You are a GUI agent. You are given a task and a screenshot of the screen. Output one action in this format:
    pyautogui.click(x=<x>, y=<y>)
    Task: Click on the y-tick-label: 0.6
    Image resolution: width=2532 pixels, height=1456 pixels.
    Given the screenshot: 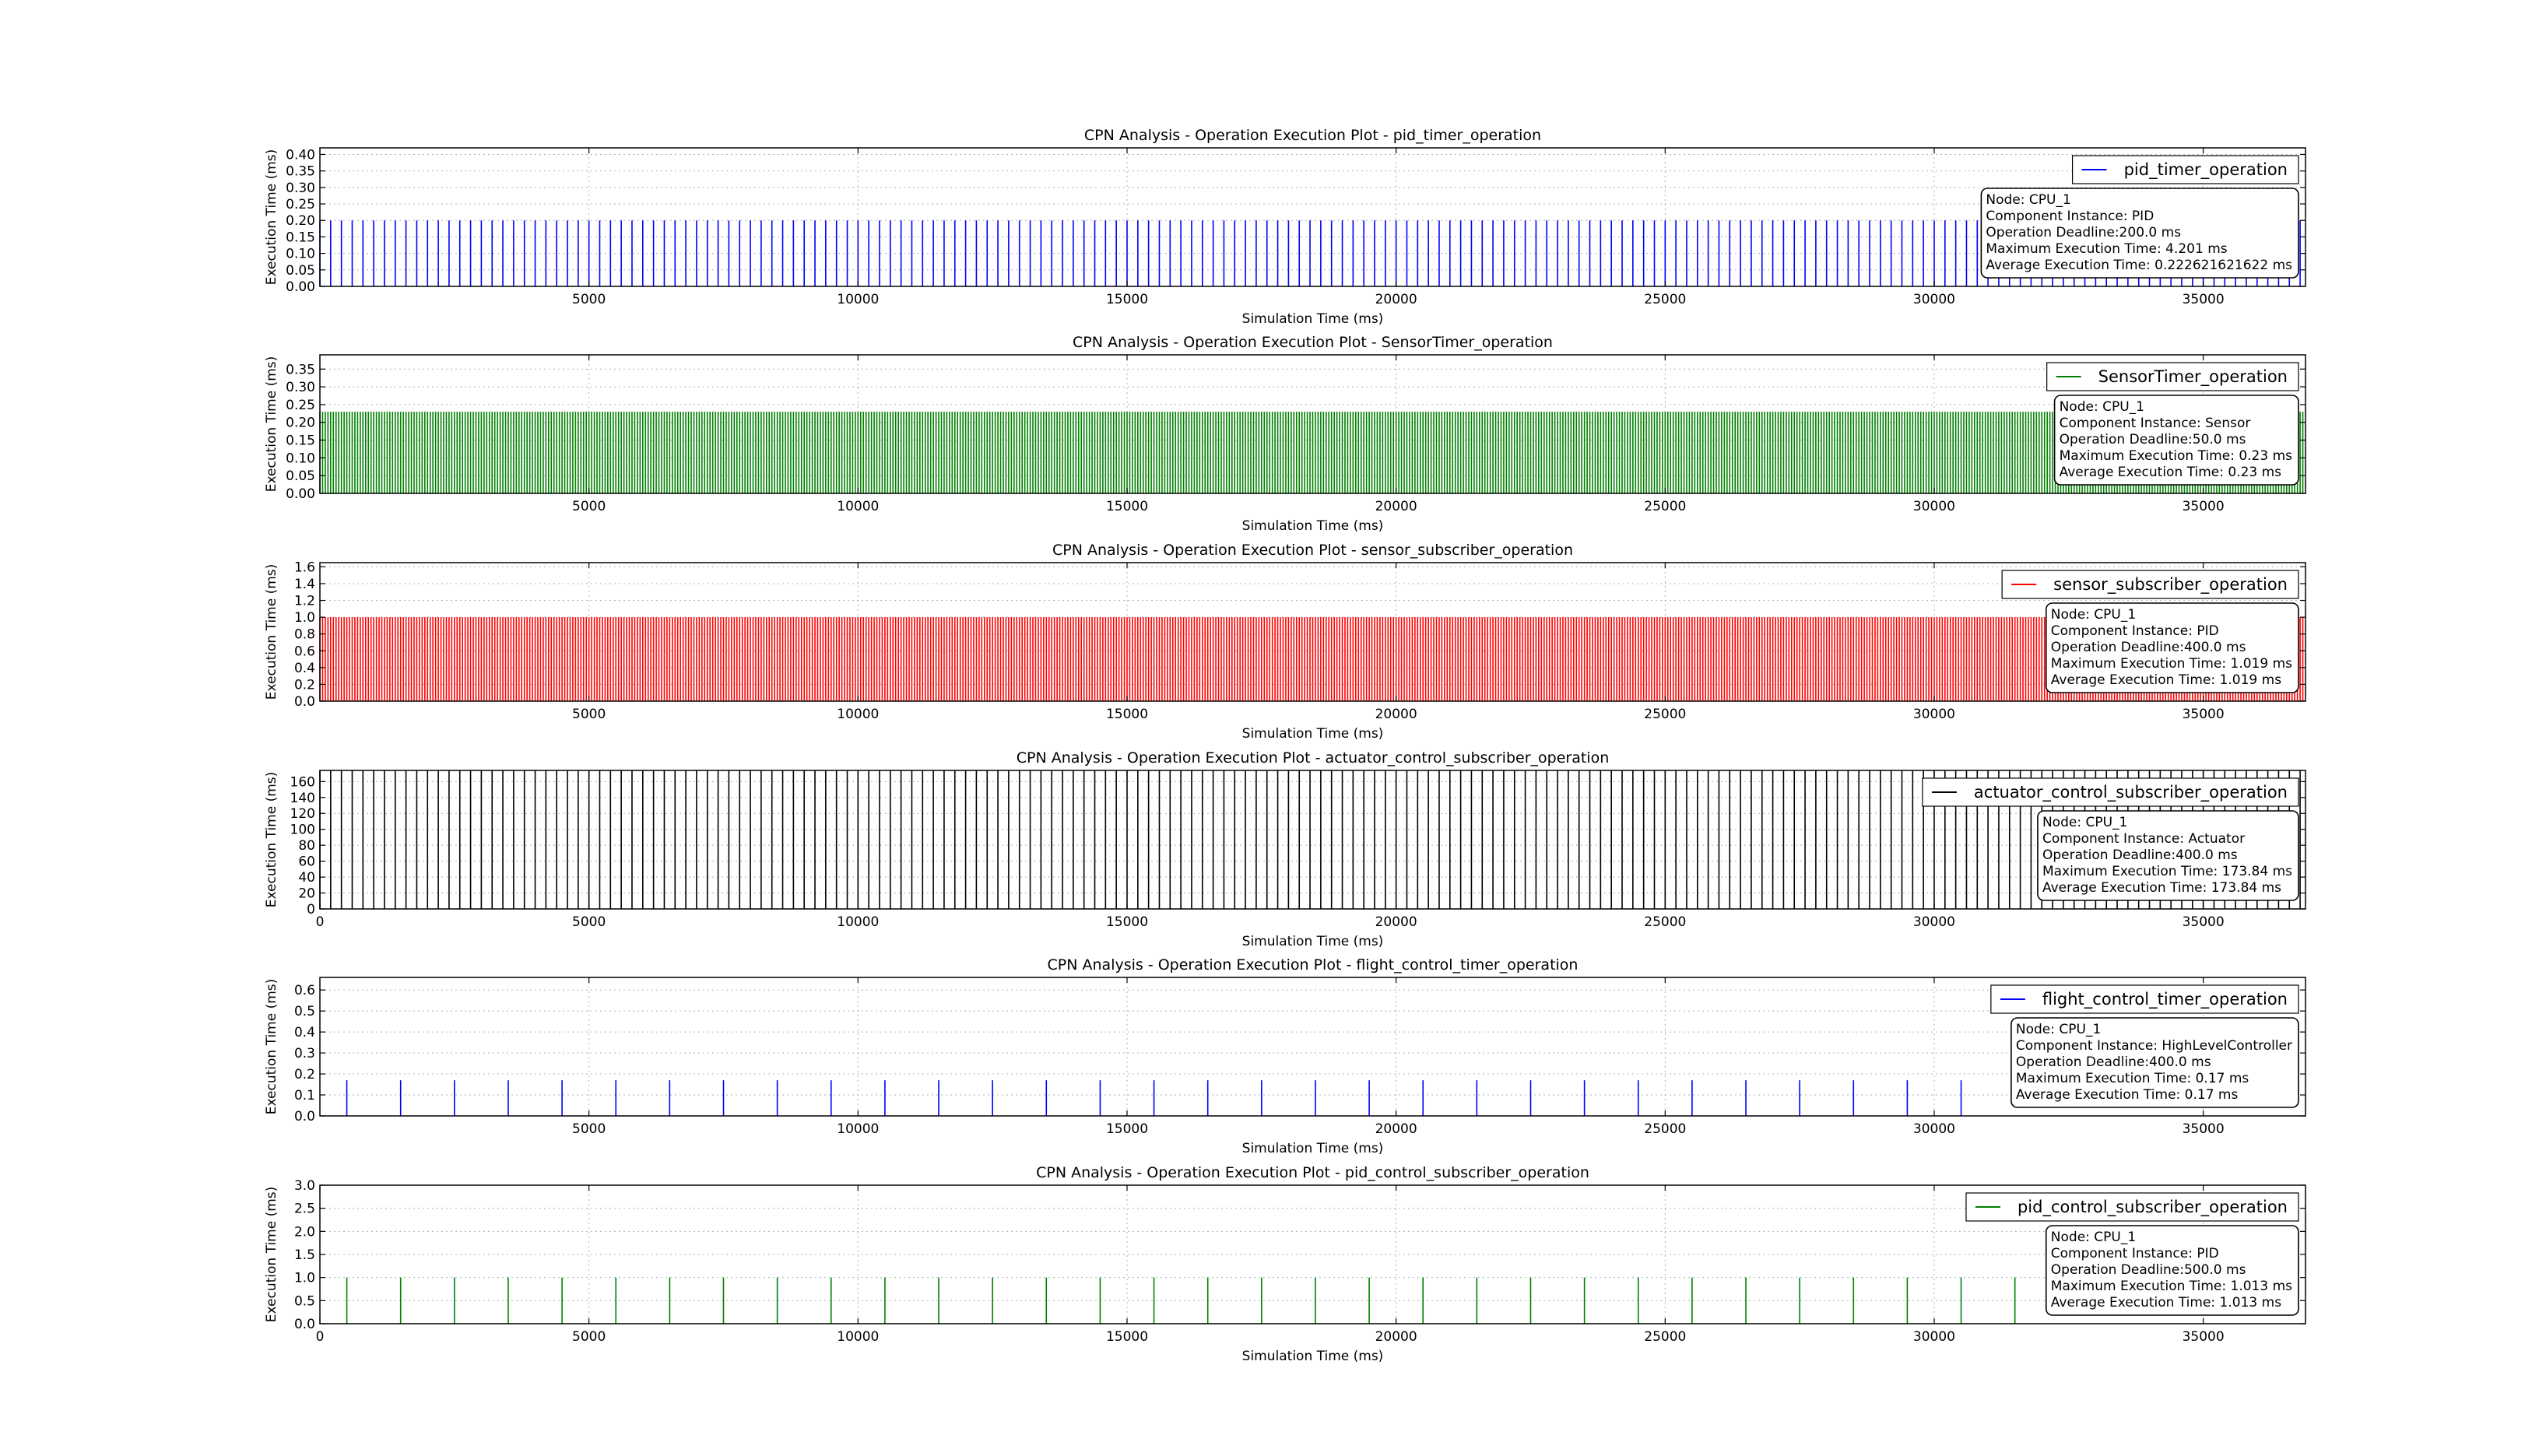 What is the action you would take?
    pyautogui.click(x=304, y=652)
    